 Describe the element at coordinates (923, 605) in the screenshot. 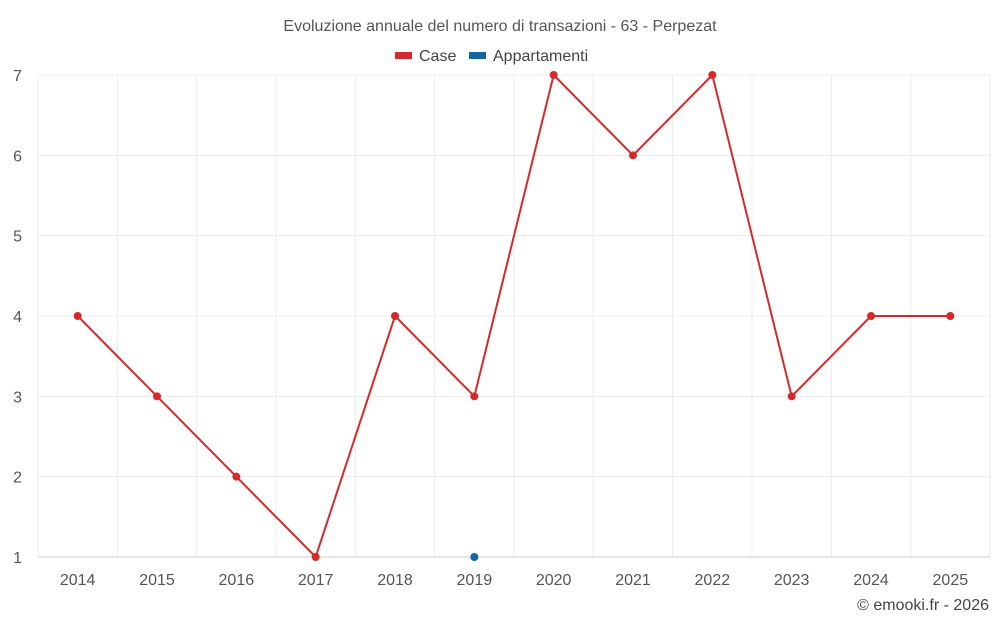

I see `credit-text: © emooki.fr - 2026` at that location.